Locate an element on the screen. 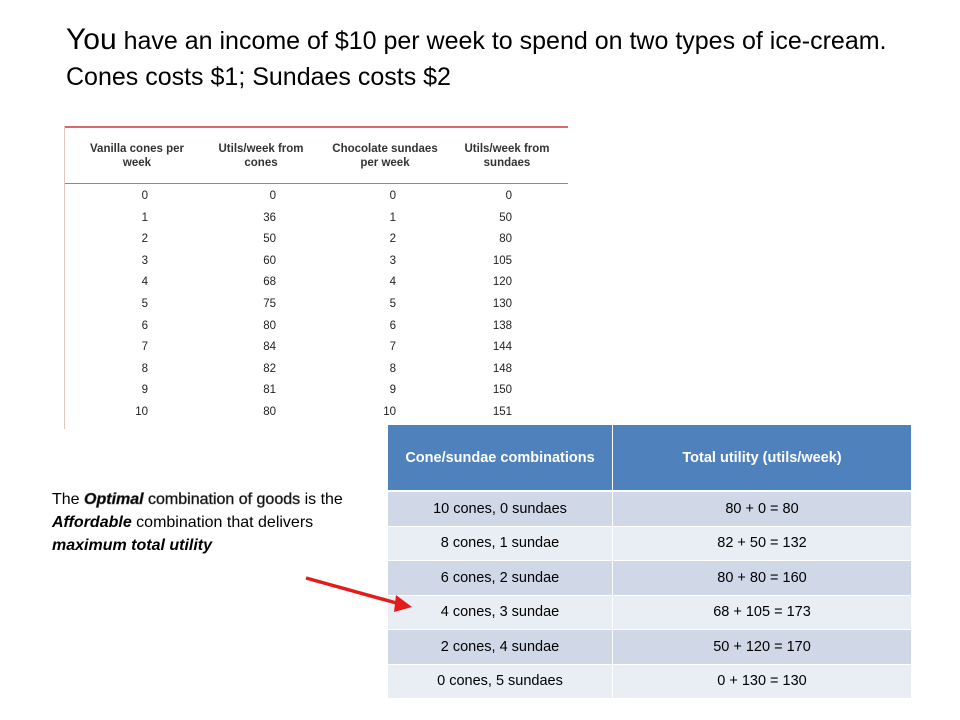 The height and width of the screenshot is (720, 960). table-row: 6 cones, 2 sundae 80 + 80 = 160 is located at coordinates (650, 578).